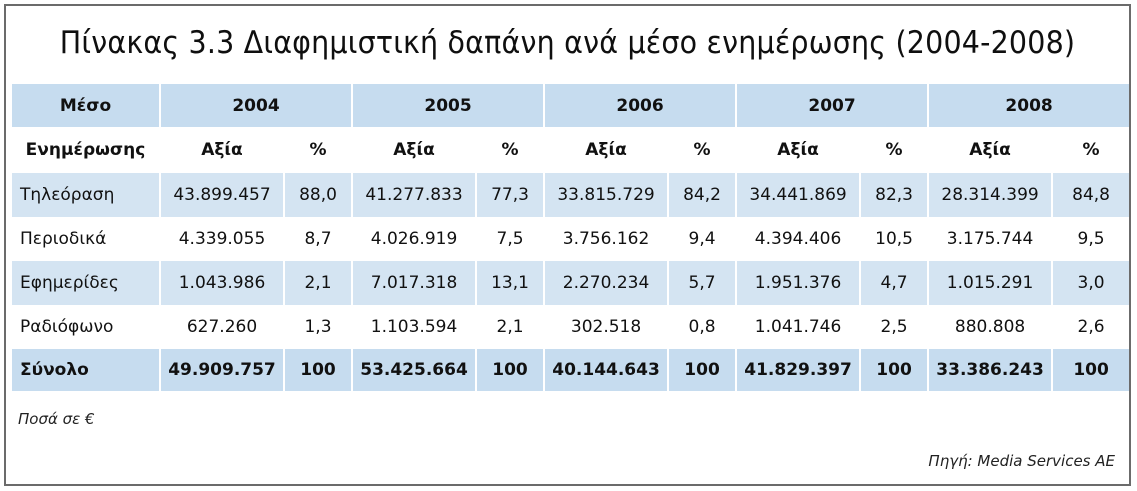  Describe the element at coordinates (414, 195) in the screenshot. I see `cell-value: 41.277.833` at that location.